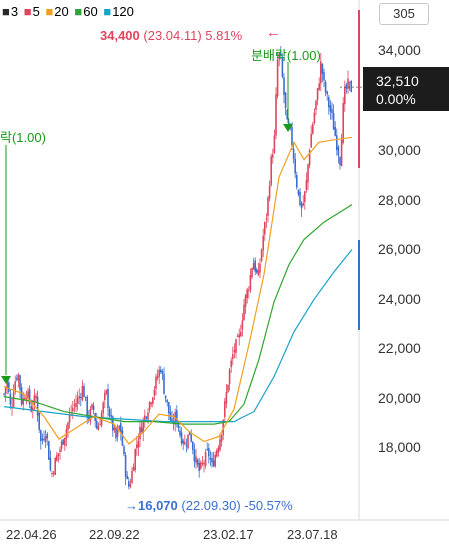 This screenshot has width=449, height=554. What do you see at coordinates (57, 11) in the screenshot?
I see `legend-ma20: ■20` at bounding box center [57, 11].